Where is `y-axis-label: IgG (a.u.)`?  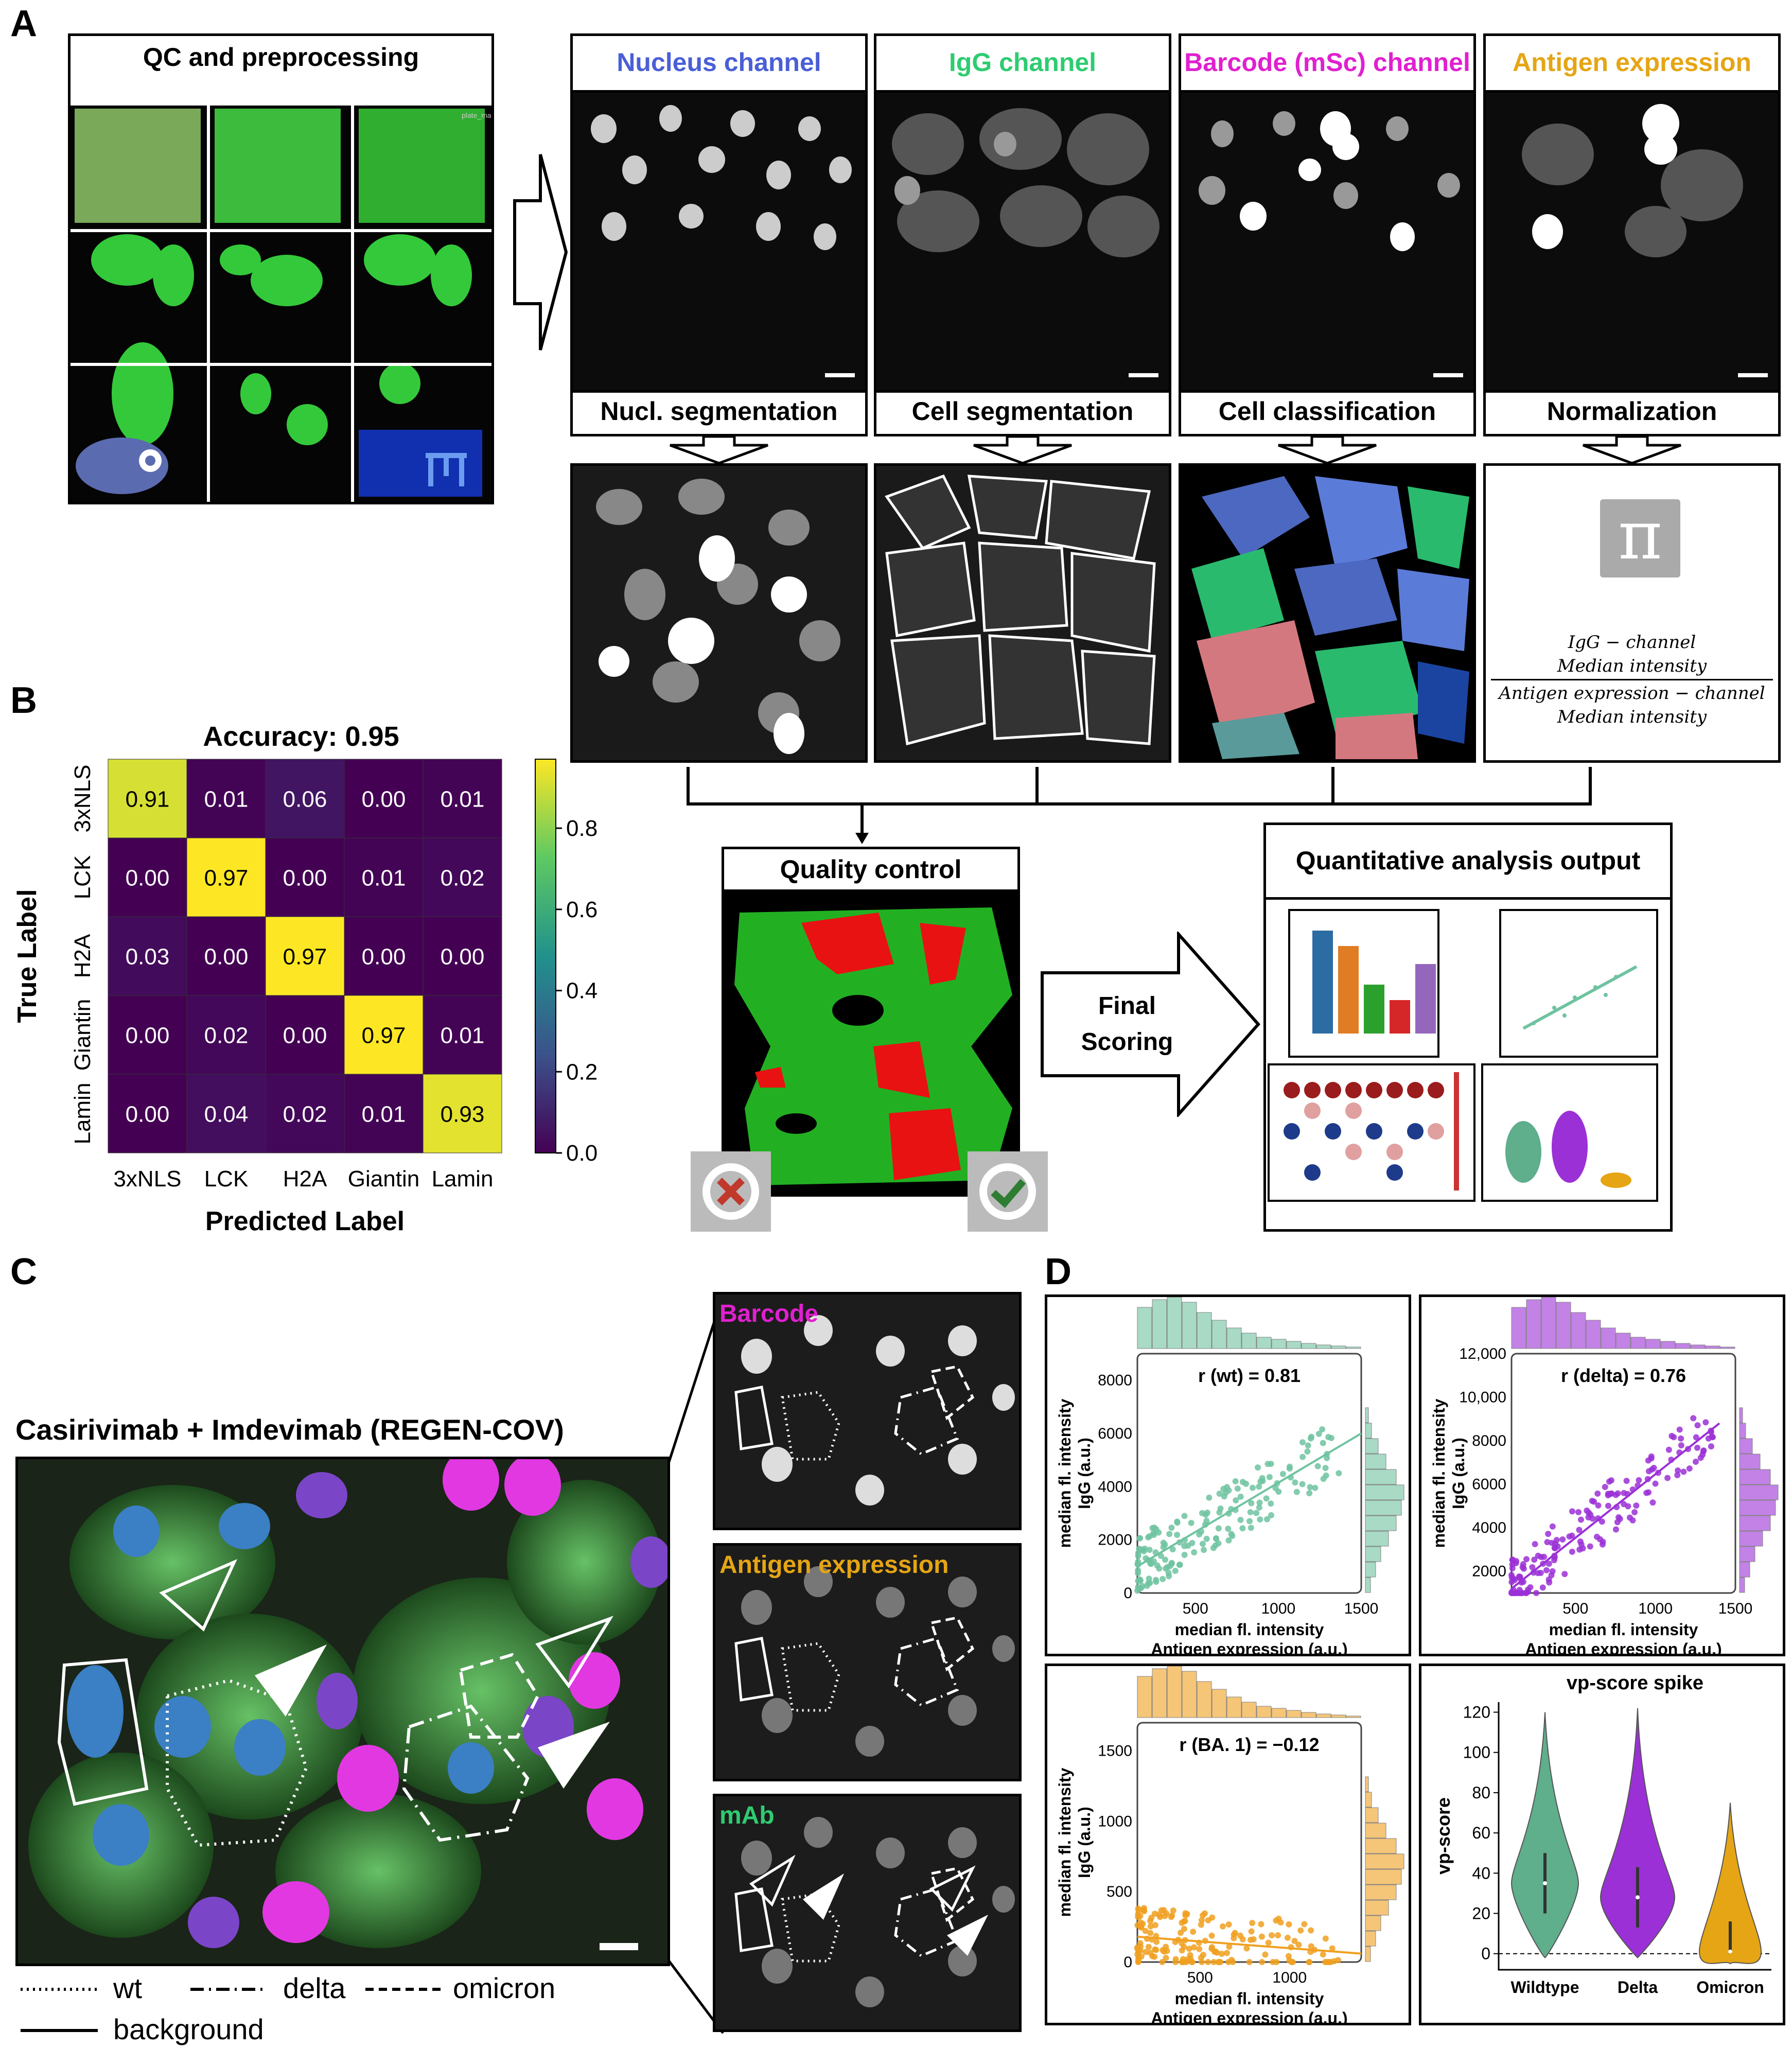 y-axis-label: IgG (a.u.) is located at coordinates (1084, 1842).